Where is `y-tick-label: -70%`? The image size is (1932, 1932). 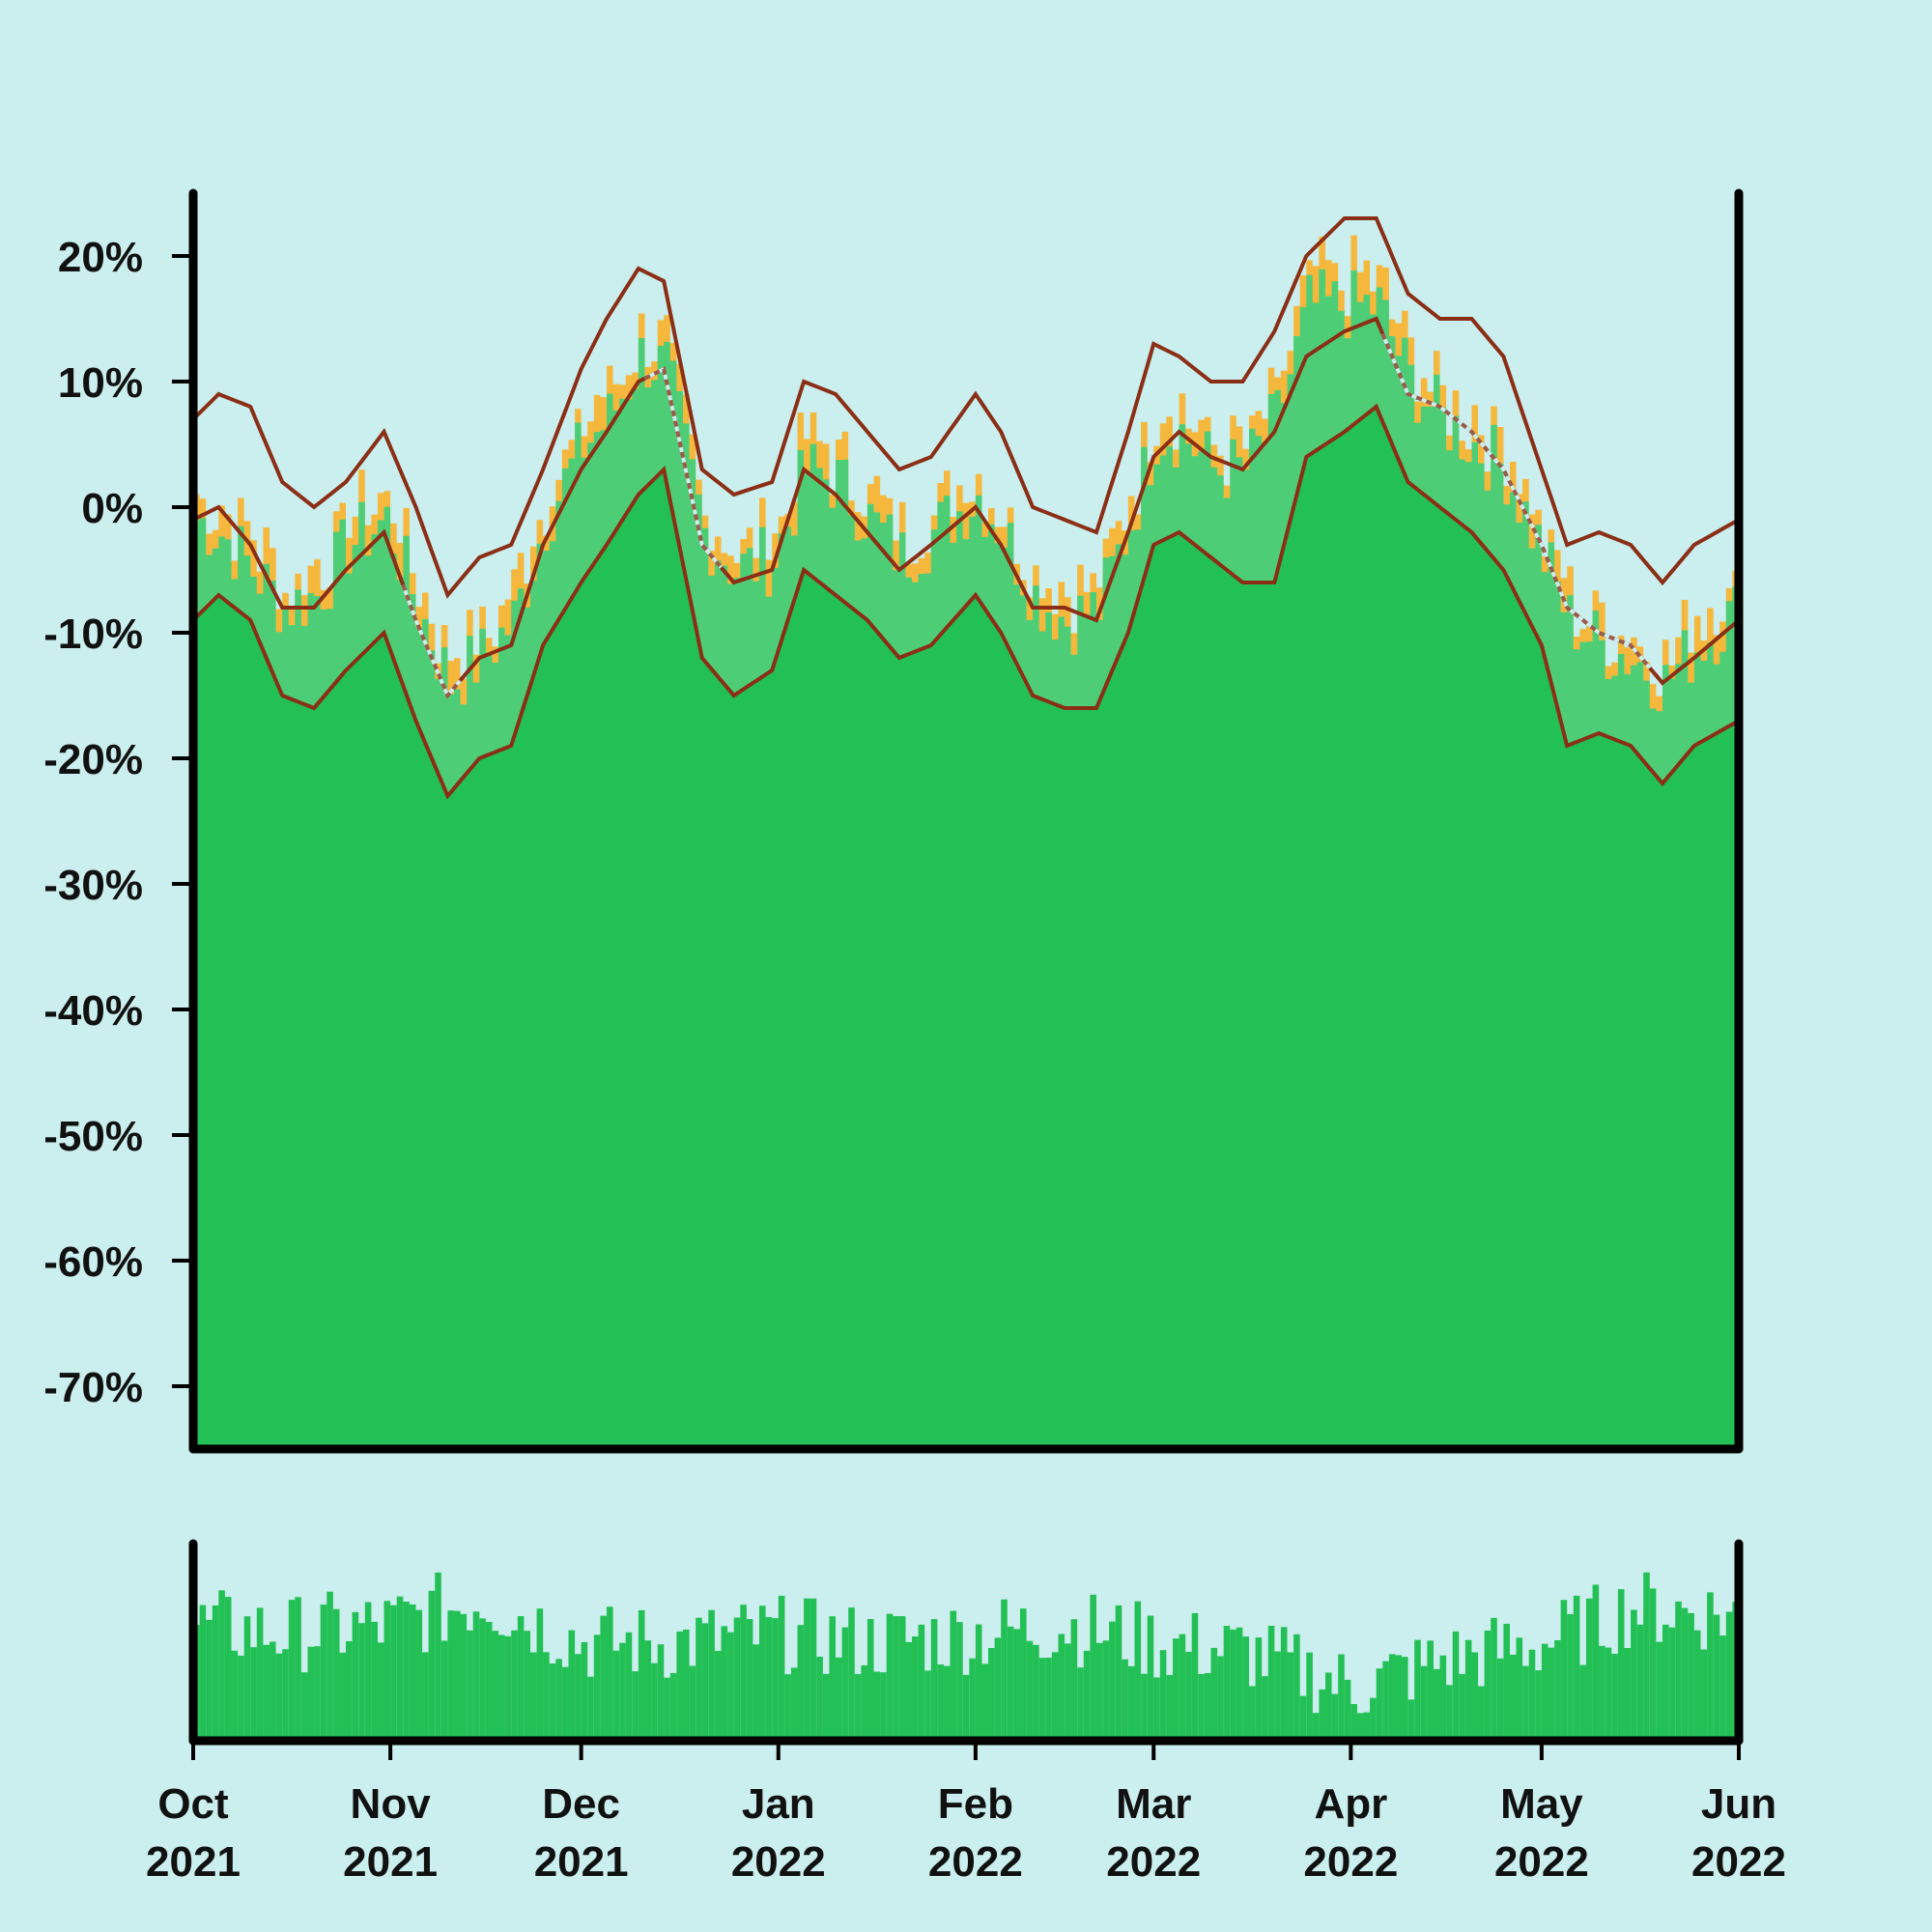
y-tick-label: -70% is located at coordinates (93, 1387).